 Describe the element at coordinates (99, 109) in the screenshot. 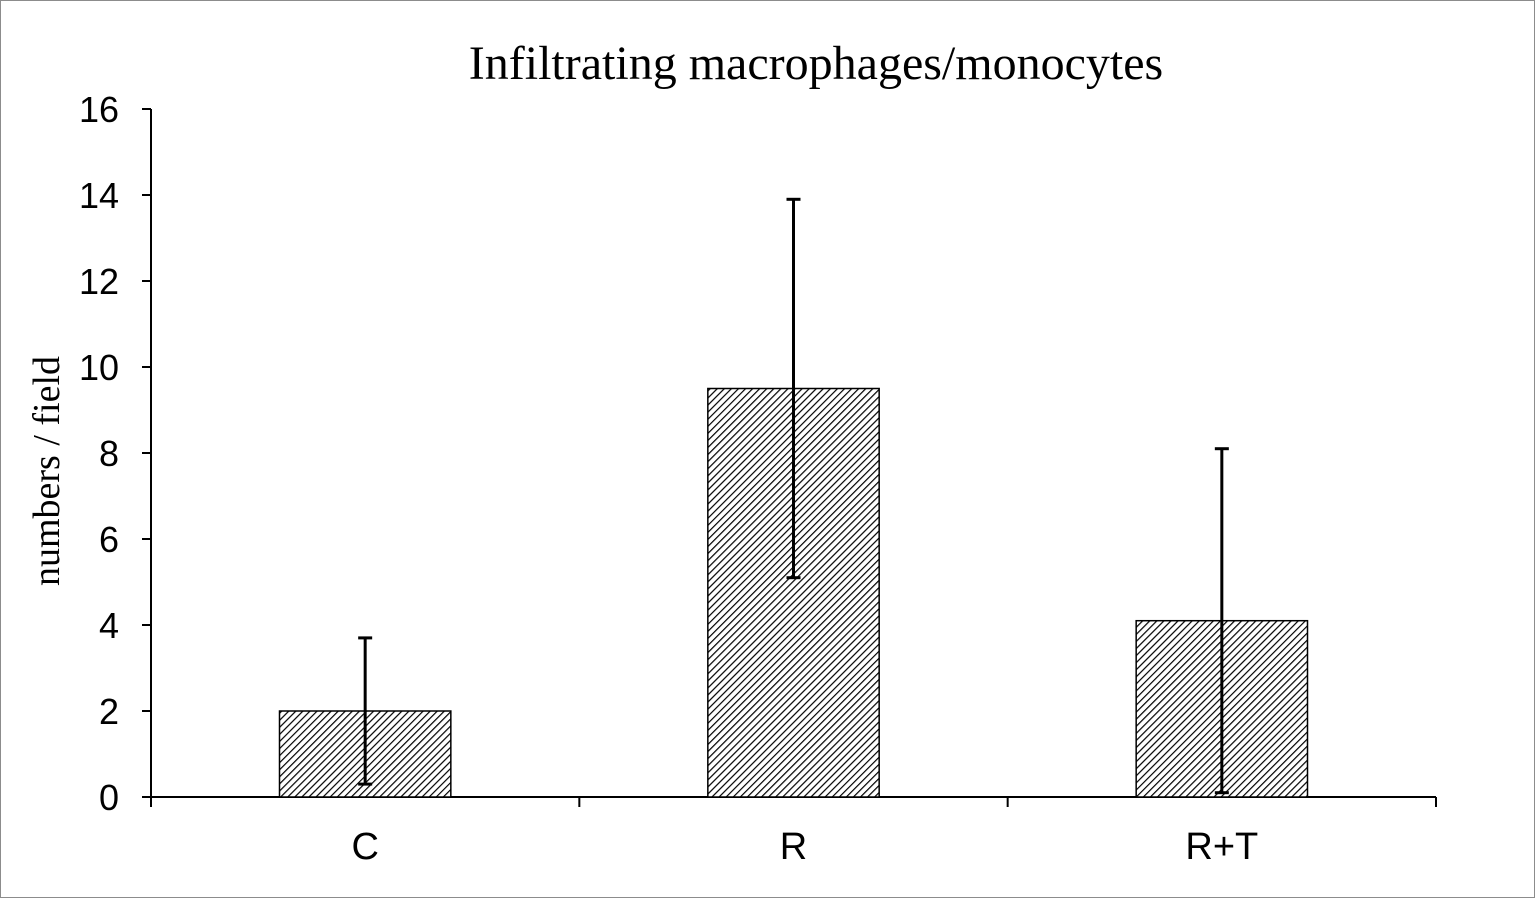

I see `y-tick-label: 16` at that location.